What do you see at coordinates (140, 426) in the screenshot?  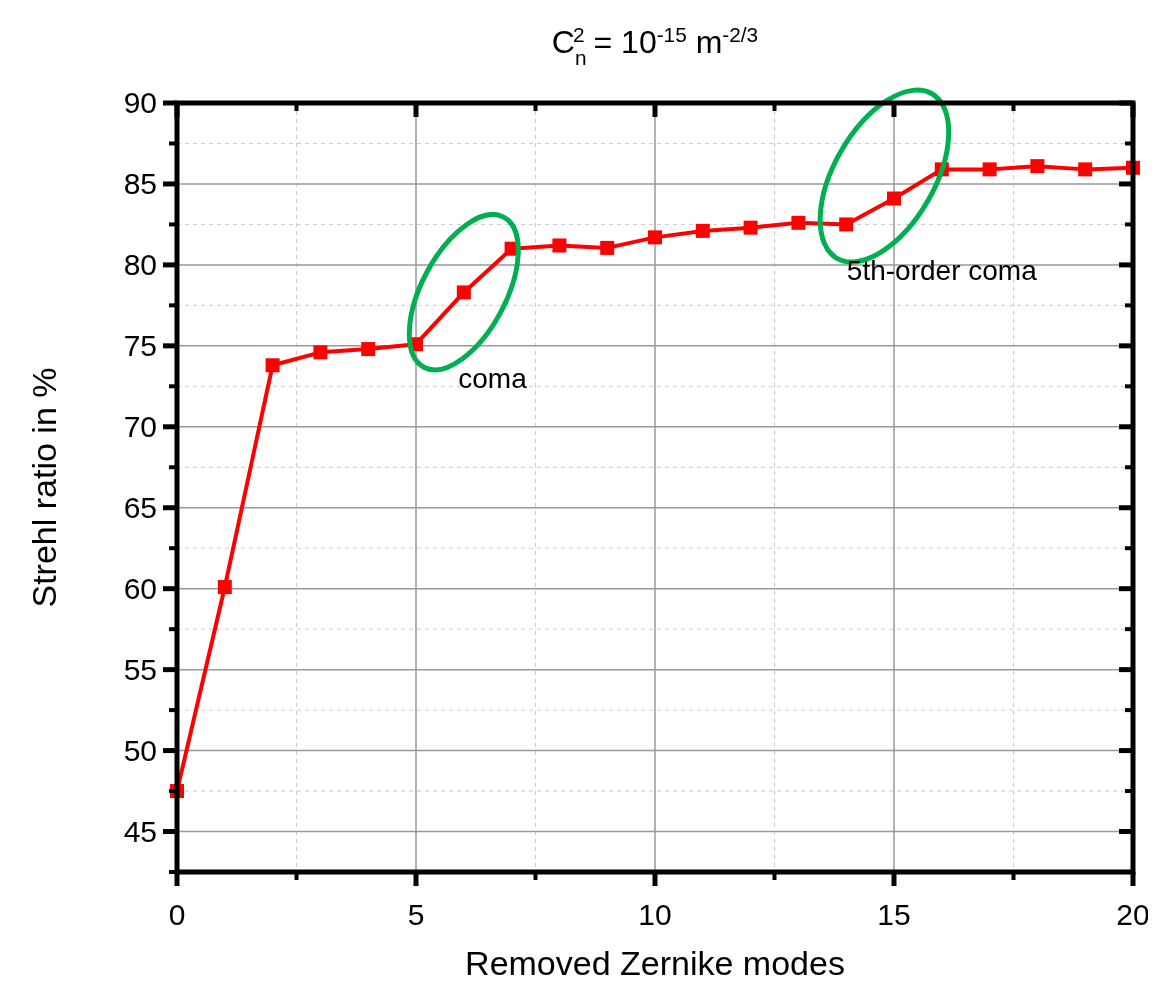 I see `y-tick-label: 70` at bounding box center [140, 426].